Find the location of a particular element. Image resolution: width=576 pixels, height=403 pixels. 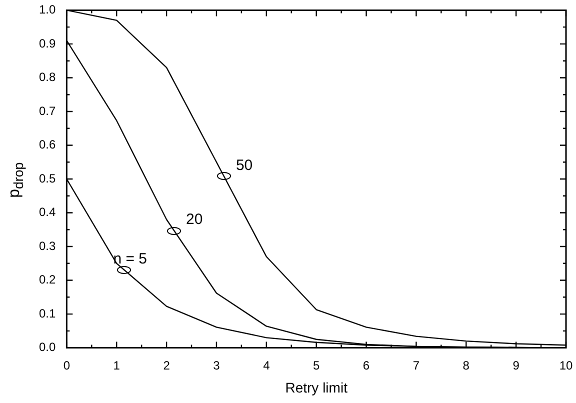

x-tick-label: 3 is located at coordinates (216, 365).